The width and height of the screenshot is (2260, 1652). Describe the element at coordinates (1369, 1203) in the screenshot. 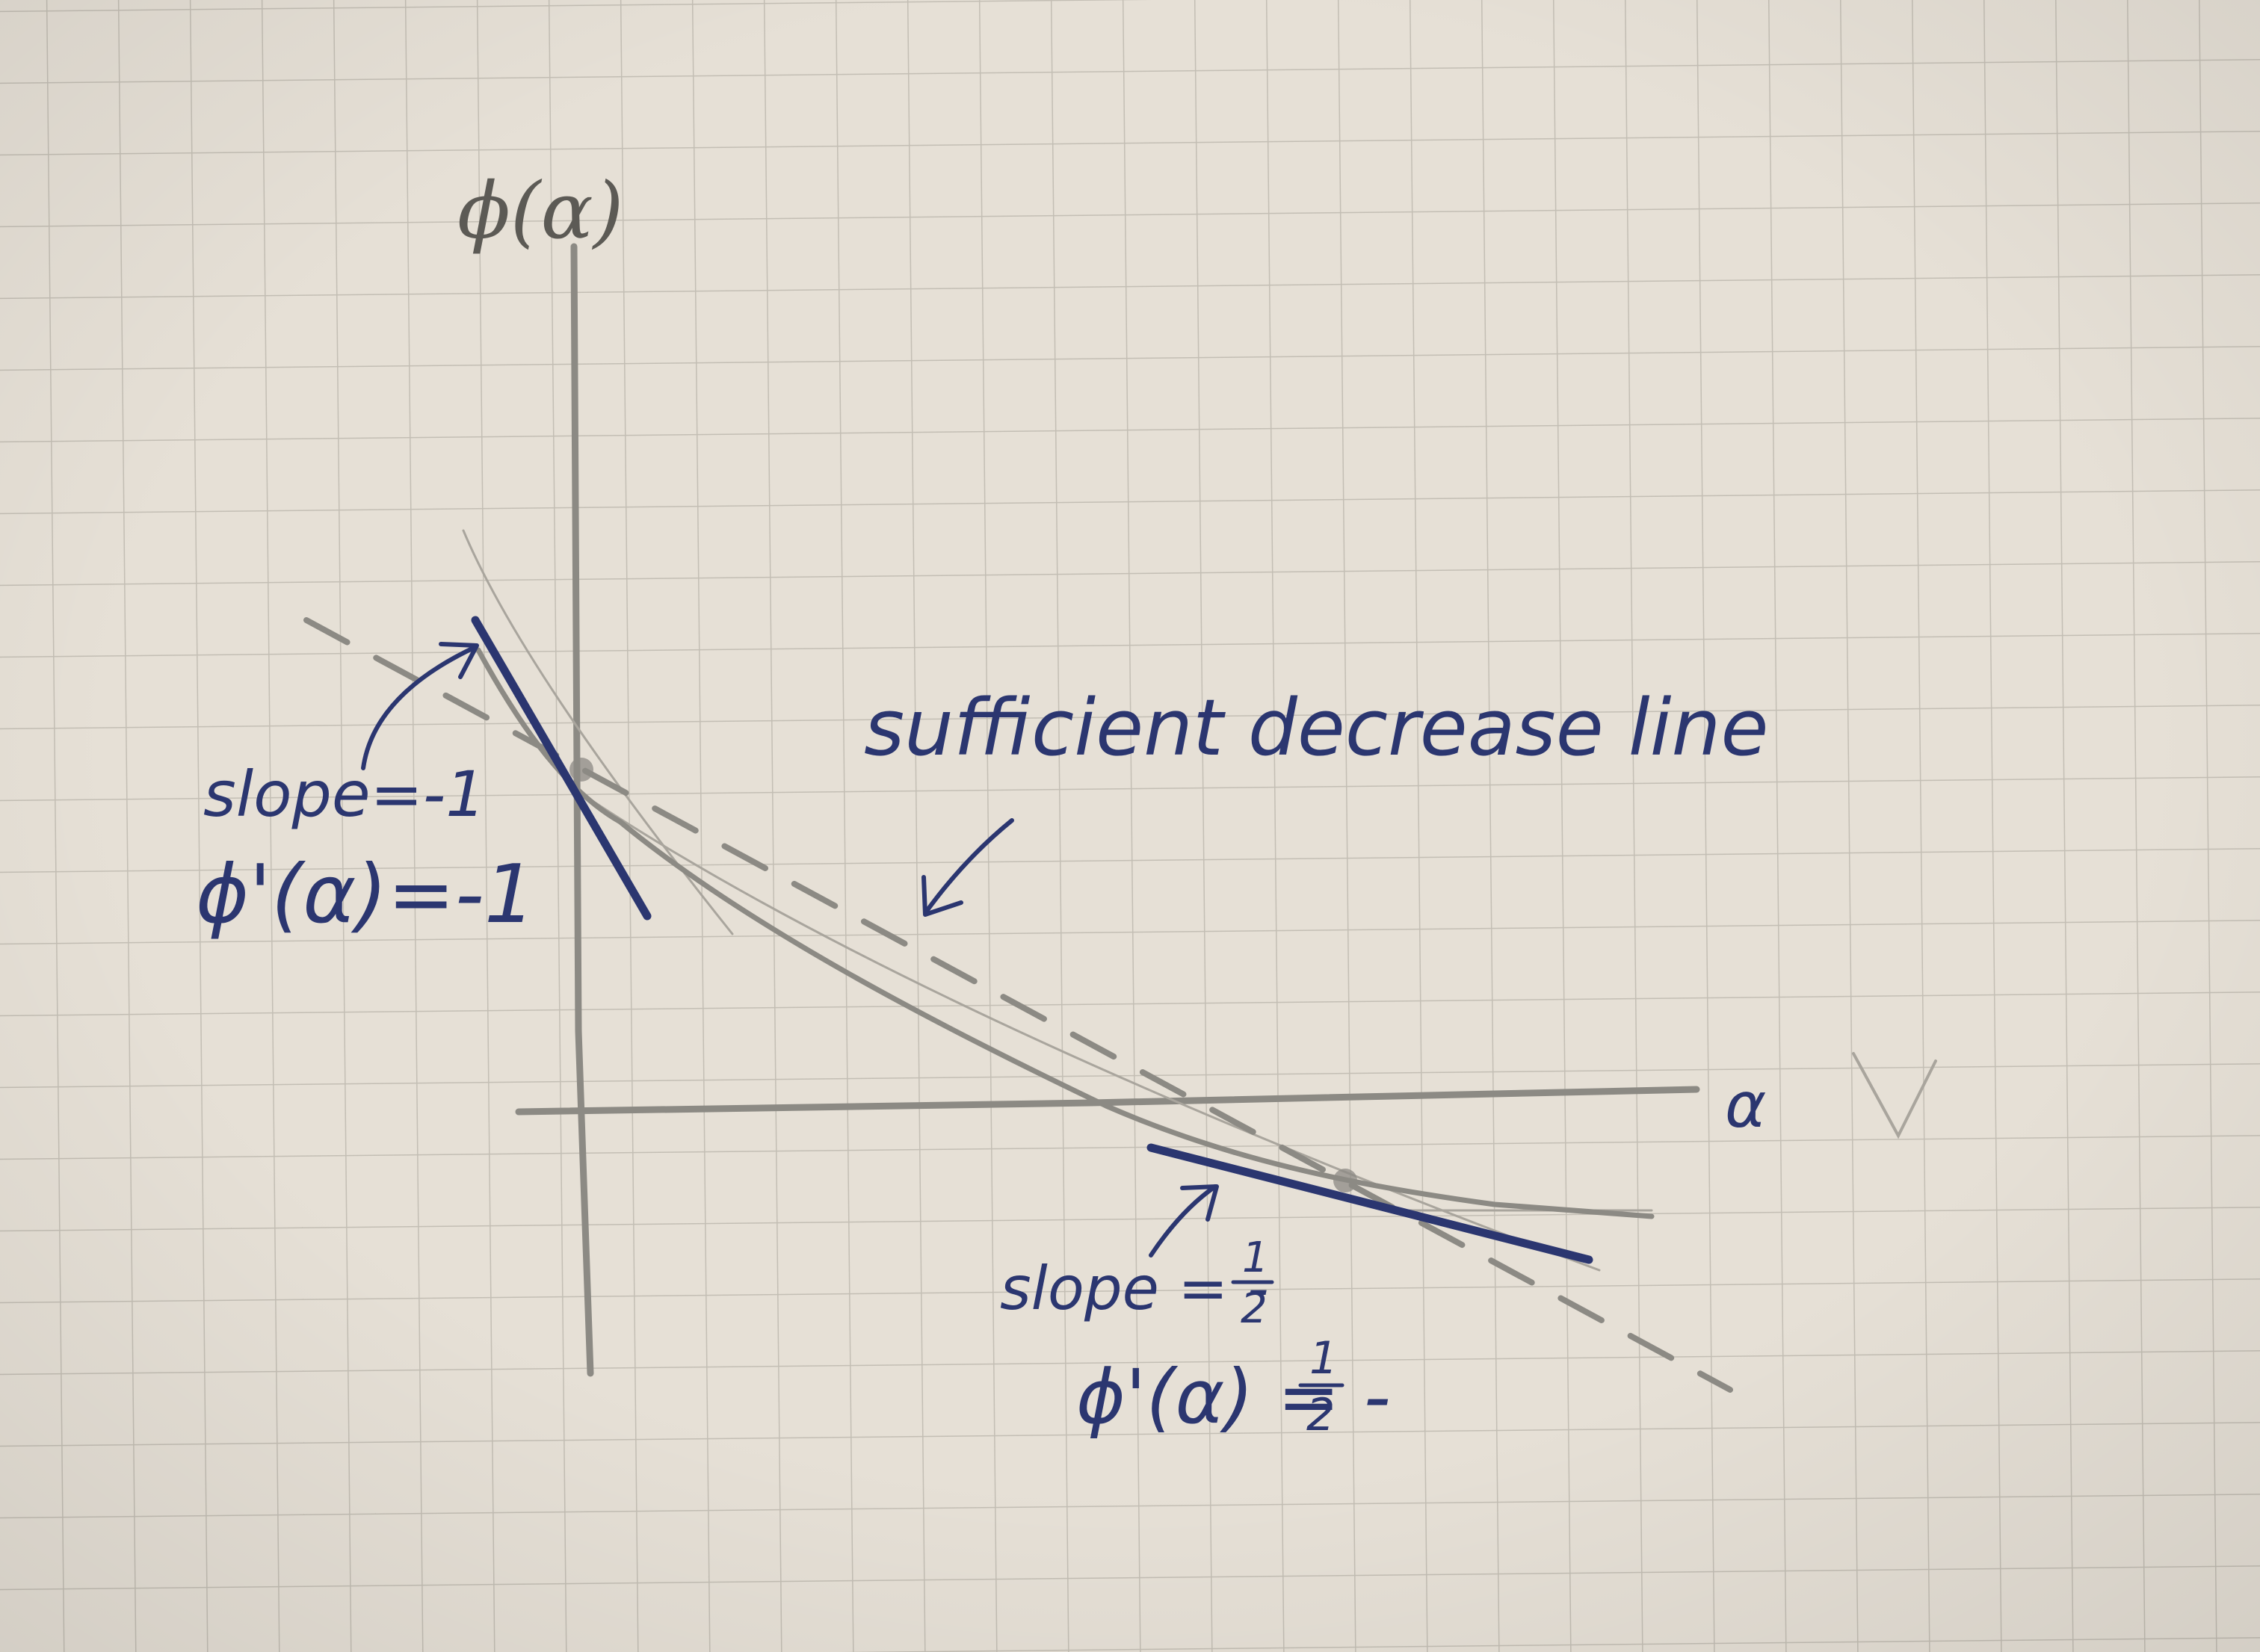

I see `tangent-line-right` at that location.